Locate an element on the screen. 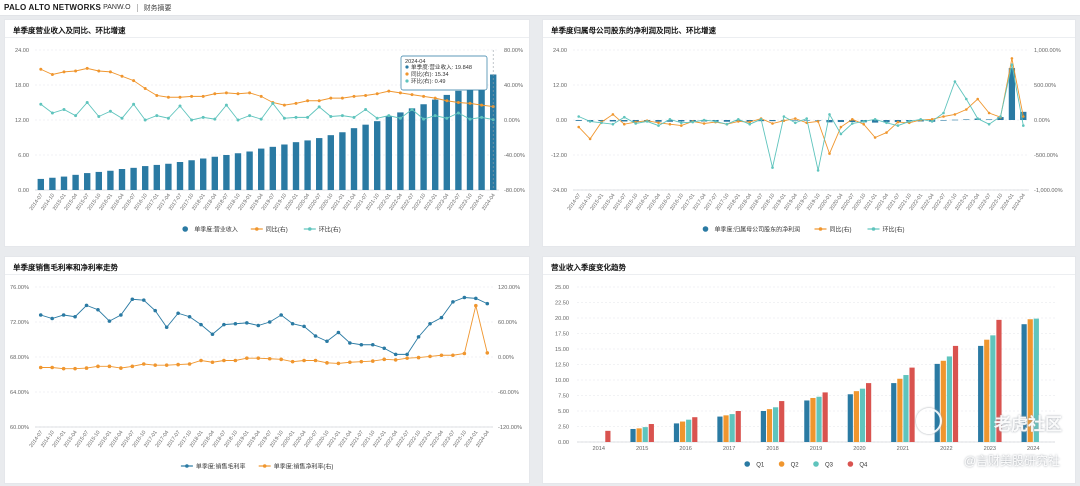 The width and height of the screenshot is (1080, 486). tooltip-marker is located at coordinates (407, 81).